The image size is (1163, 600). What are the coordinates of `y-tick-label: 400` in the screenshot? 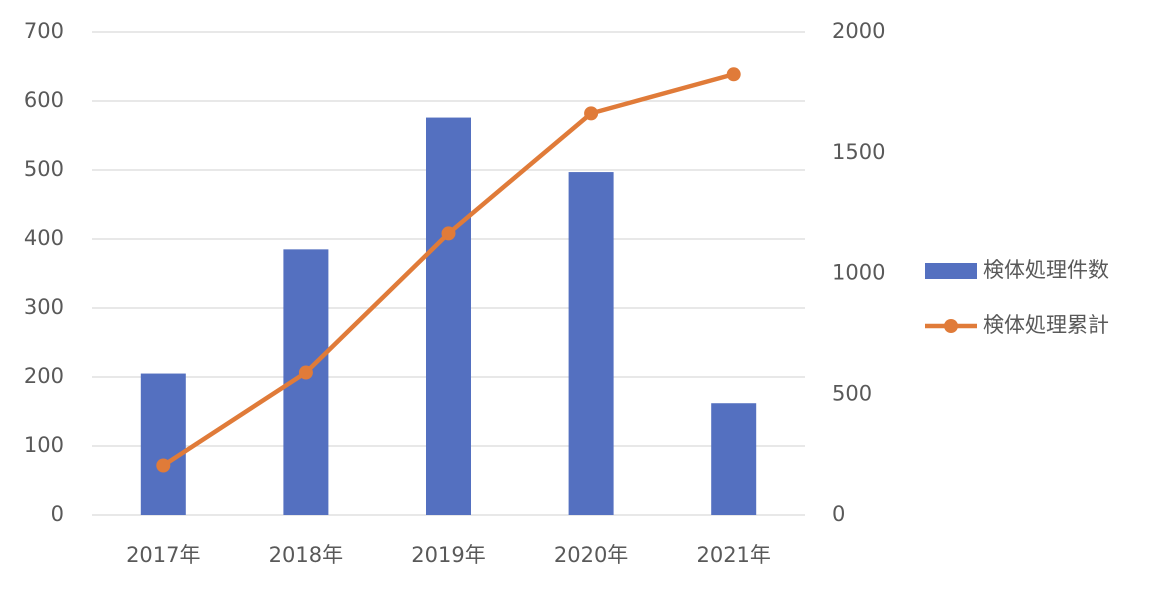 It's located at (44, 238).